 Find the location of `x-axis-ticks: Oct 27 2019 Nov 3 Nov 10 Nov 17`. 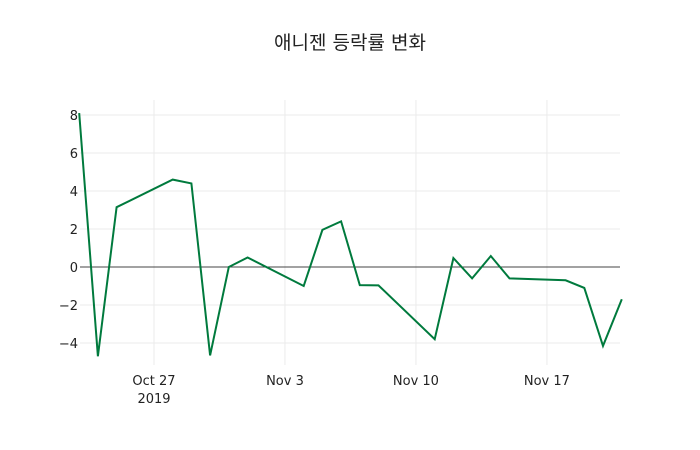

x-axis-ticks: Oct 27 2019 Nov 3 Nov 10 Nov 17 is located at coordinates (351, 390).